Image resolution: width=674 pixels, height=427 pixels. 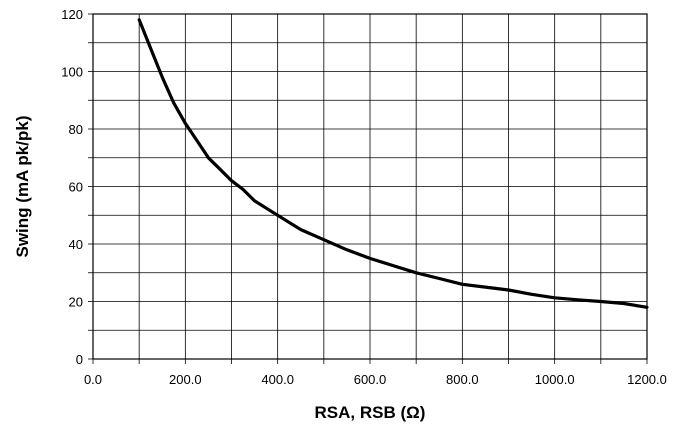 I want to click on x-tick-label: 0.0, so click(x=93, y=379).